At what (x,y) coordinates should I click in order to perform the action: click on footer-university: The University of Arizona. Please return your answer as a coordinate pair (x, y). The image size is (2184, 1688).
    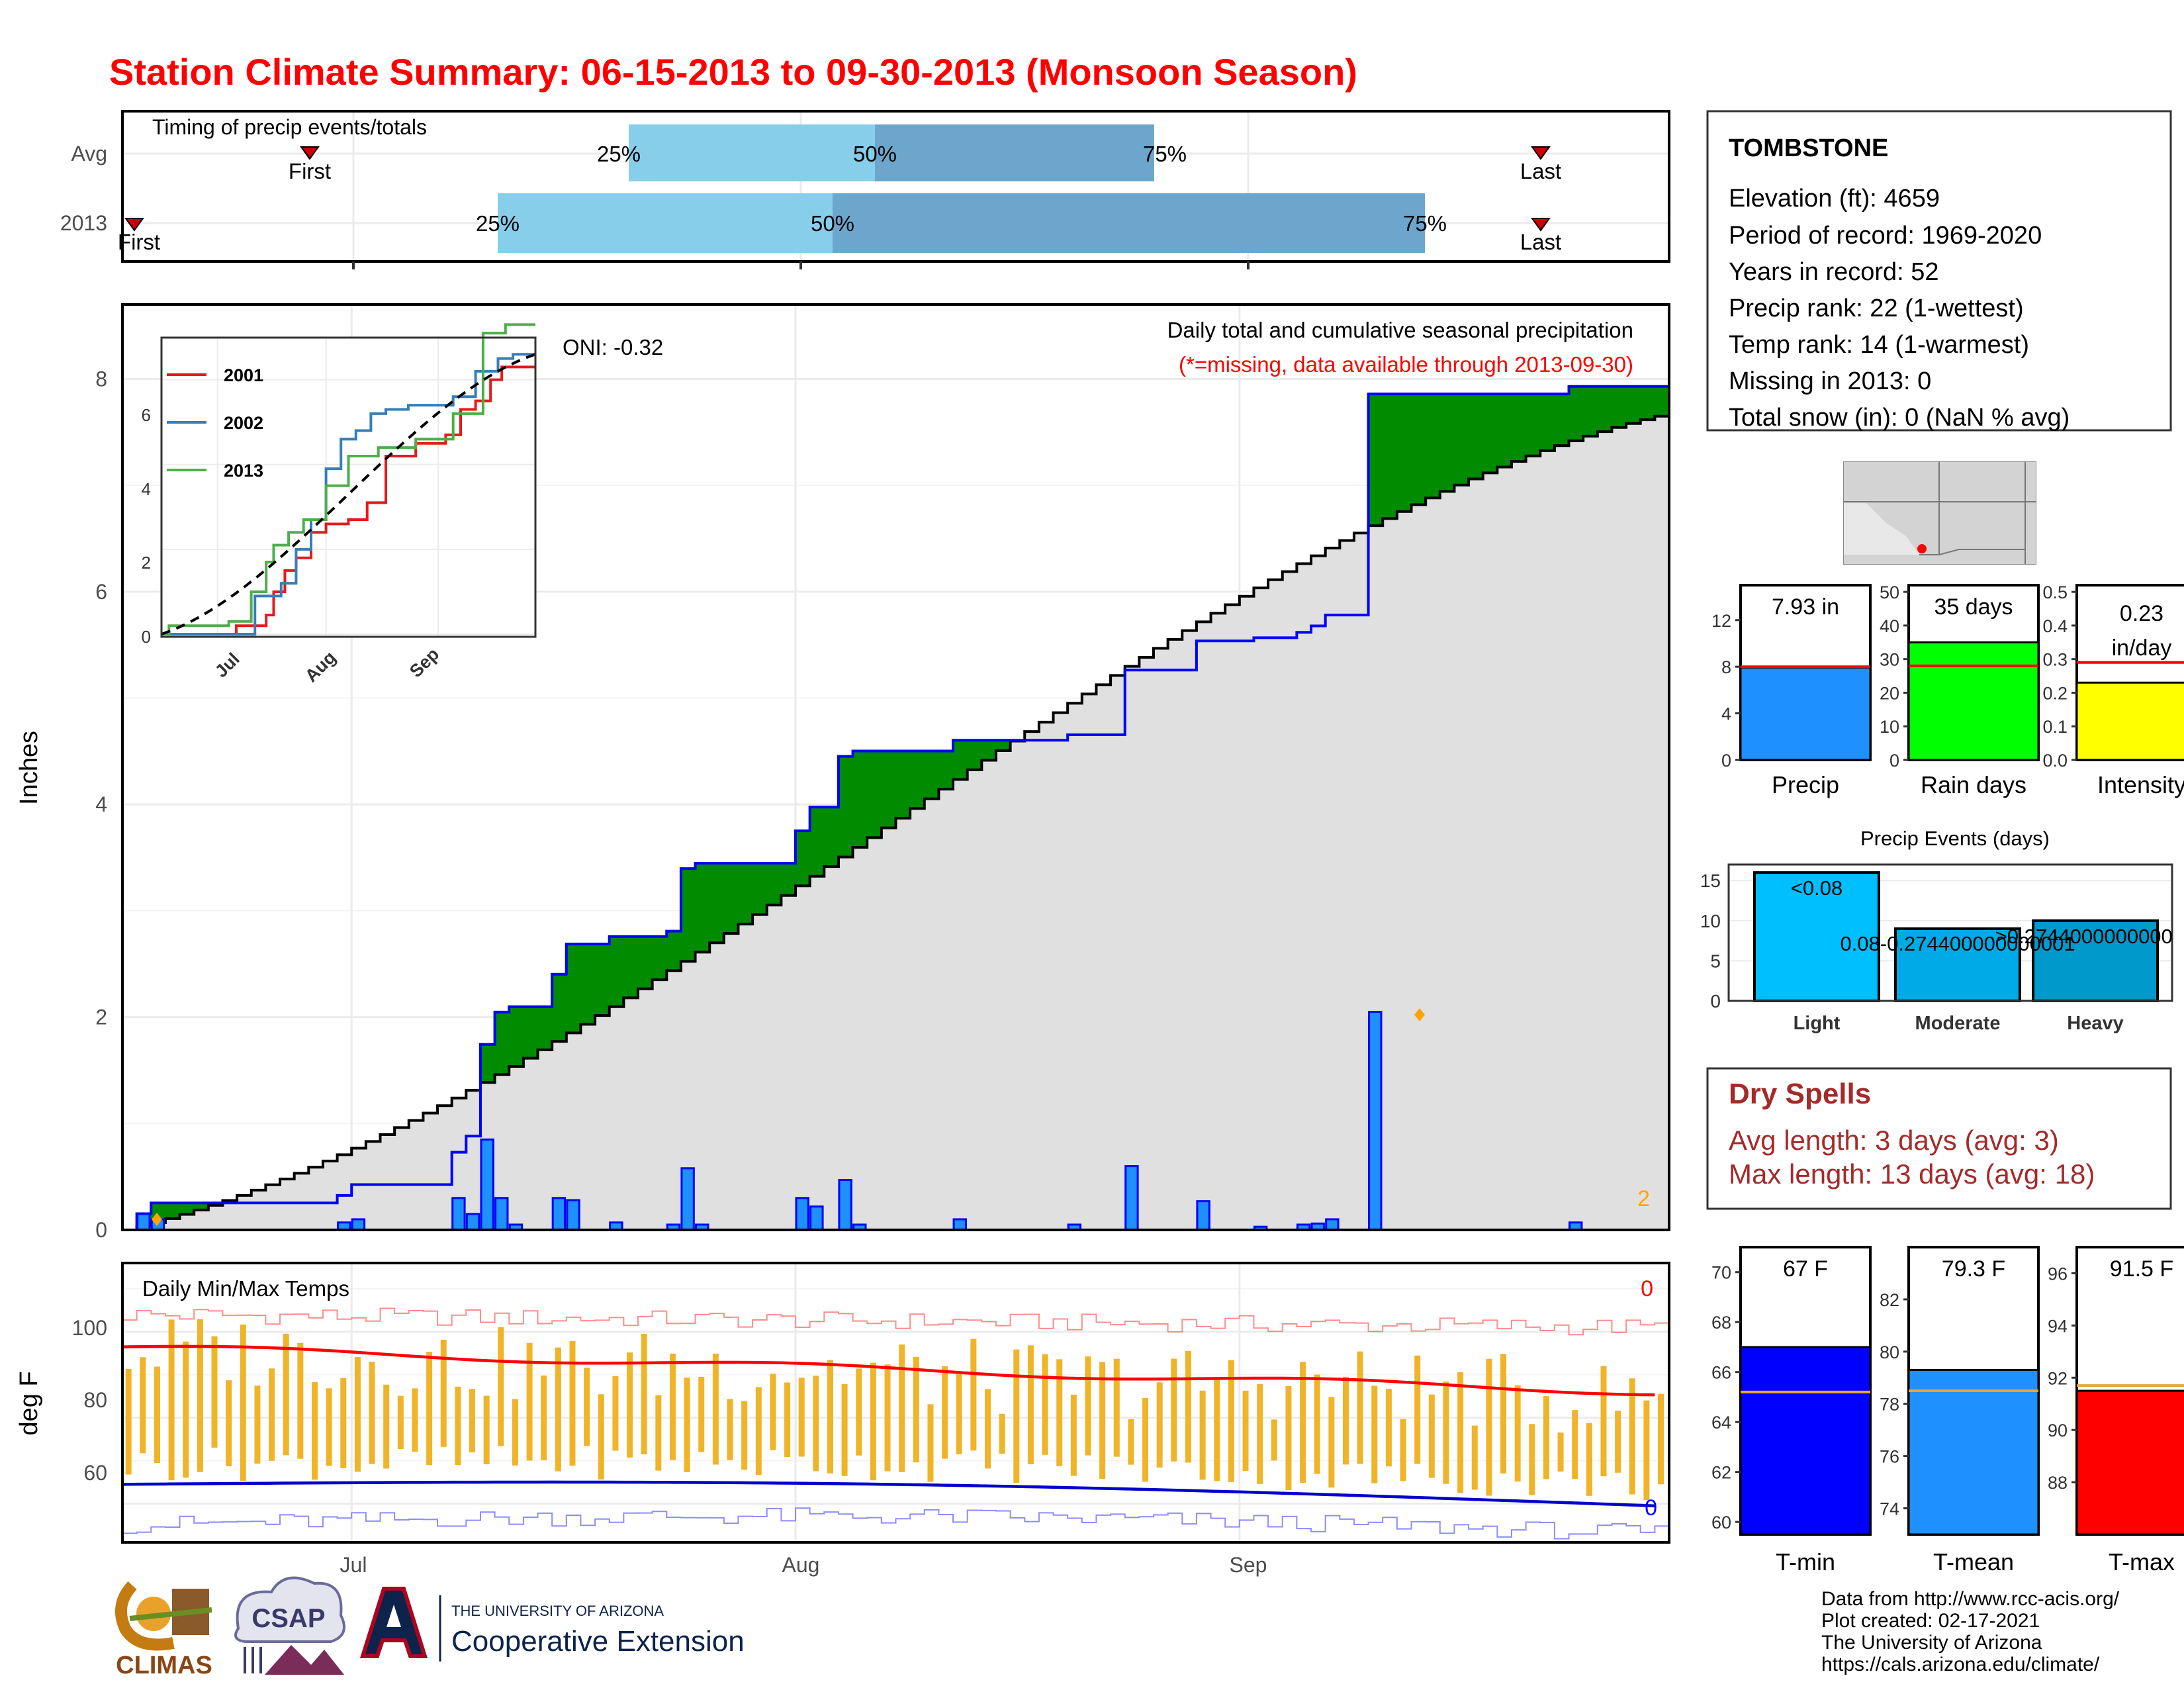
    Looking at the image, I should click on (1931, 1643).